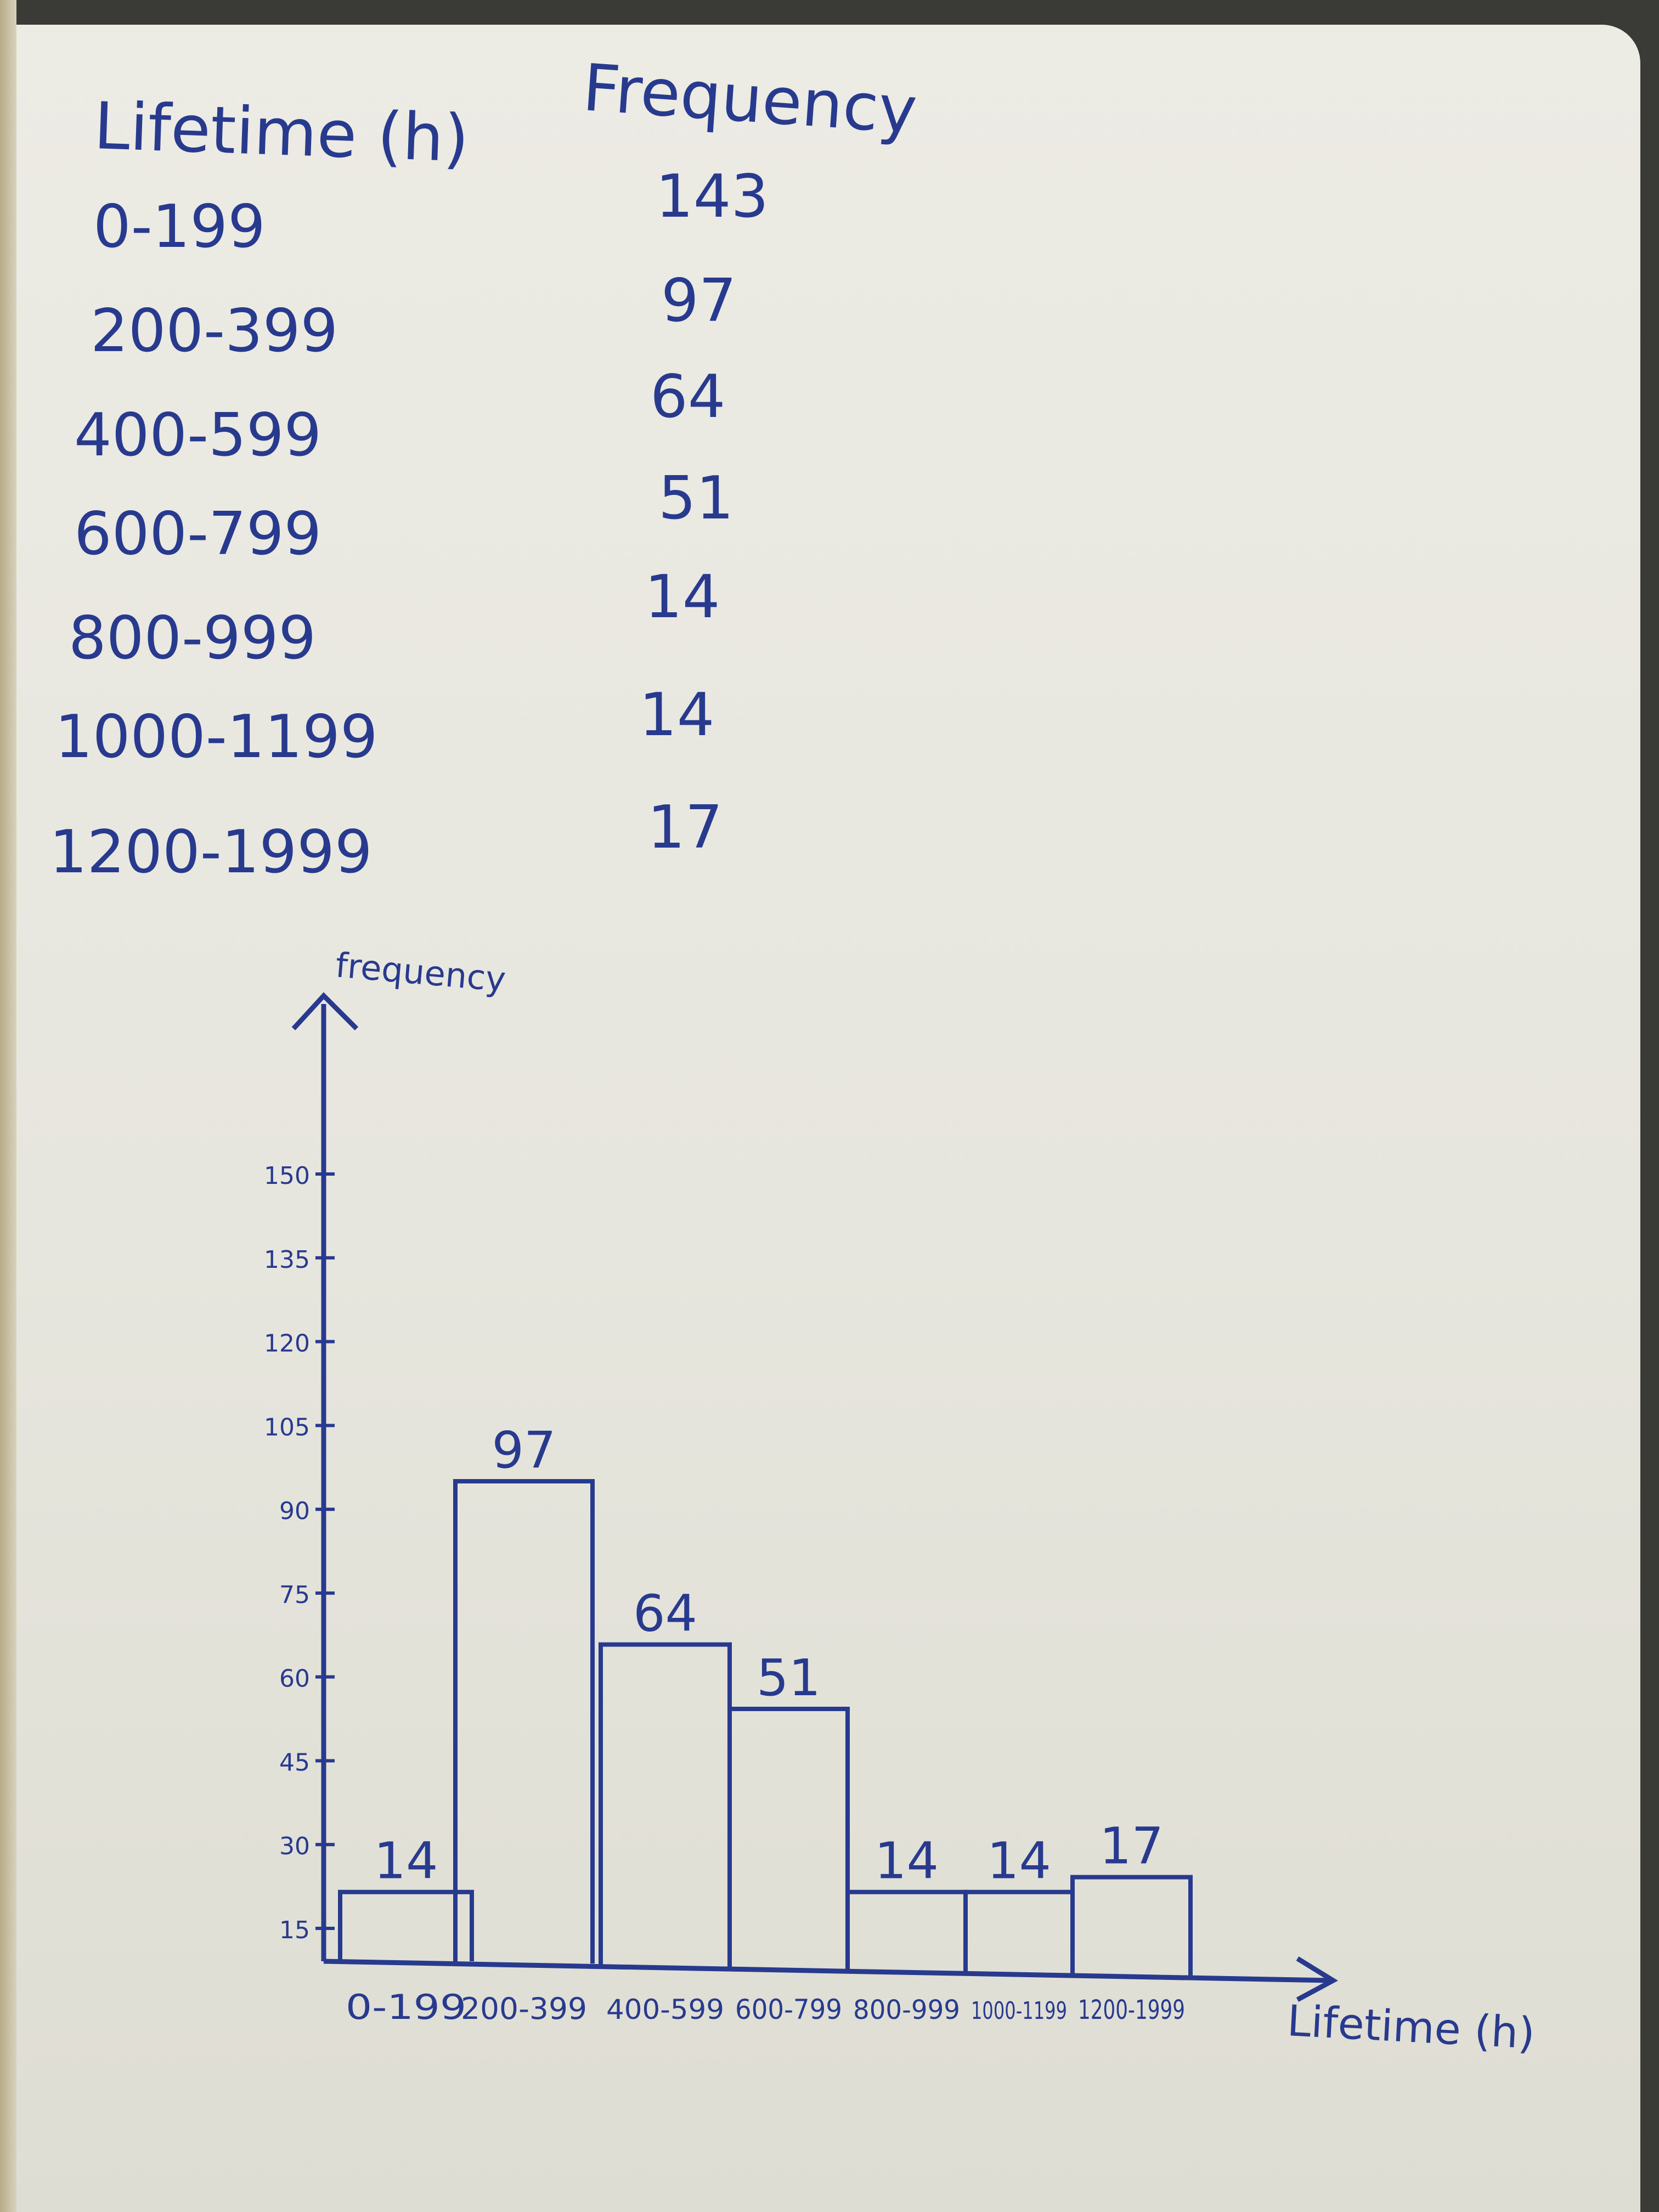 The image size is (1659, 2212). Describe the element at coordinates (295, 1762) in the screenshot. I see `y-tick-label: 45` at that location.